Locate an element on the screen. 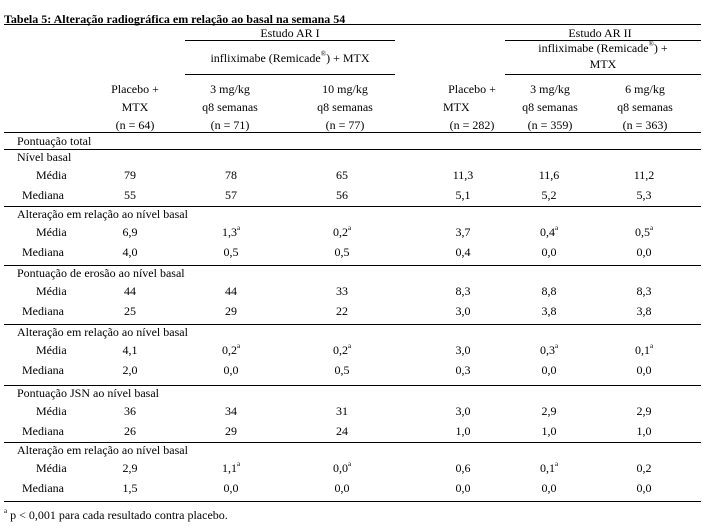 The height and width of the screenshot is (530, 703). cell-value: 0,4 is located at coordinates (463, 252).